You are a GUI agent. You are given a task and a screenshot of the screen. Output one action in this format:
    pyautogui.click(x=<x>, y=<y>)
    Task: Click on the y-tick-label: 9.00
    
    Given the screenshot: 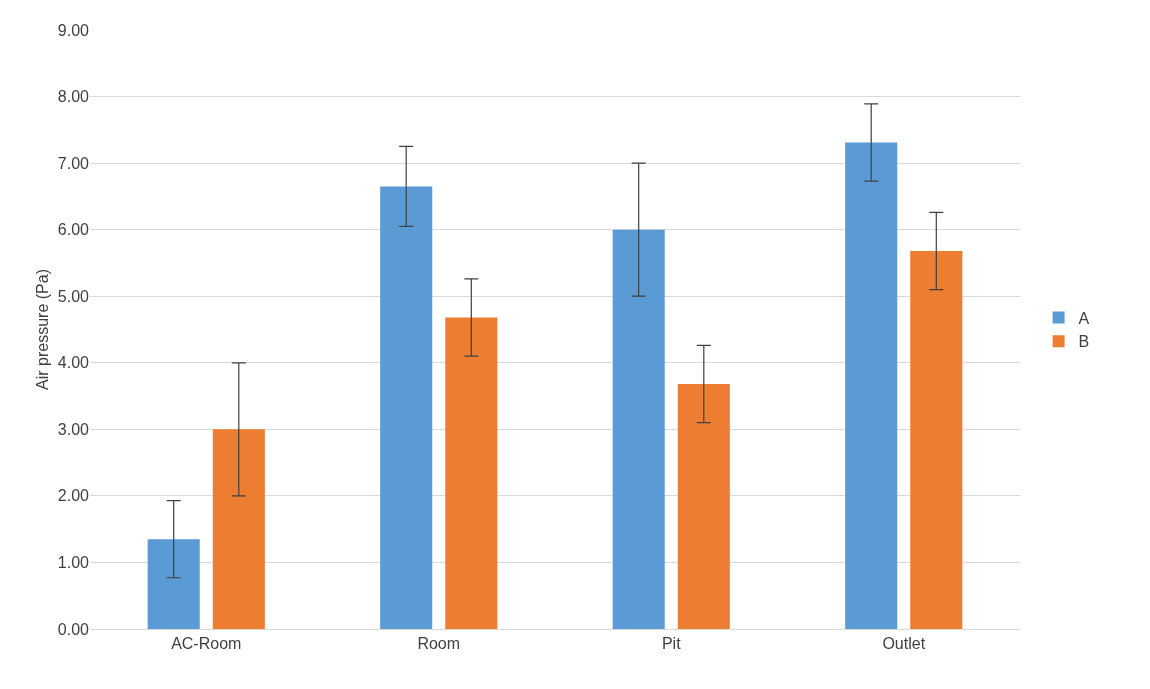 What is the action you would take?
    pyautogui.click(x=73, y=30)
    